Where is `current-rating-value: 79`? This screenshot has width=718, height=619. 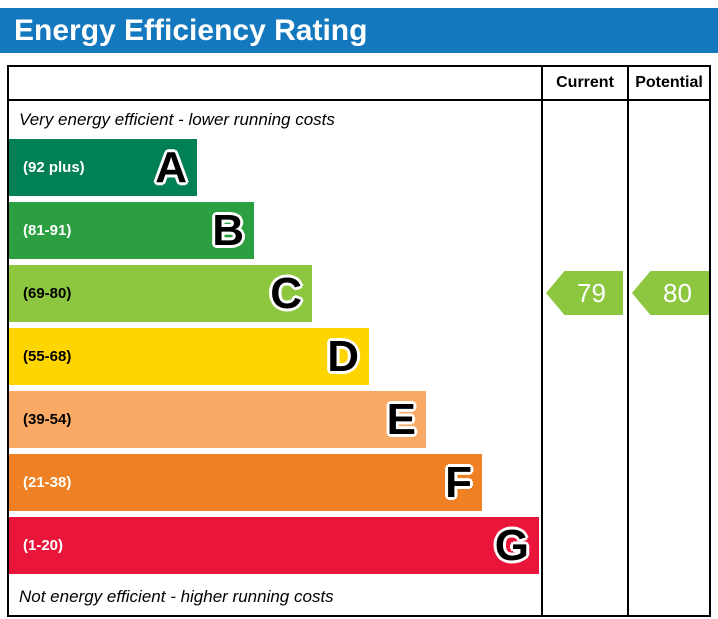
current-rating-value: 79 is located at coordinates (591, 292).